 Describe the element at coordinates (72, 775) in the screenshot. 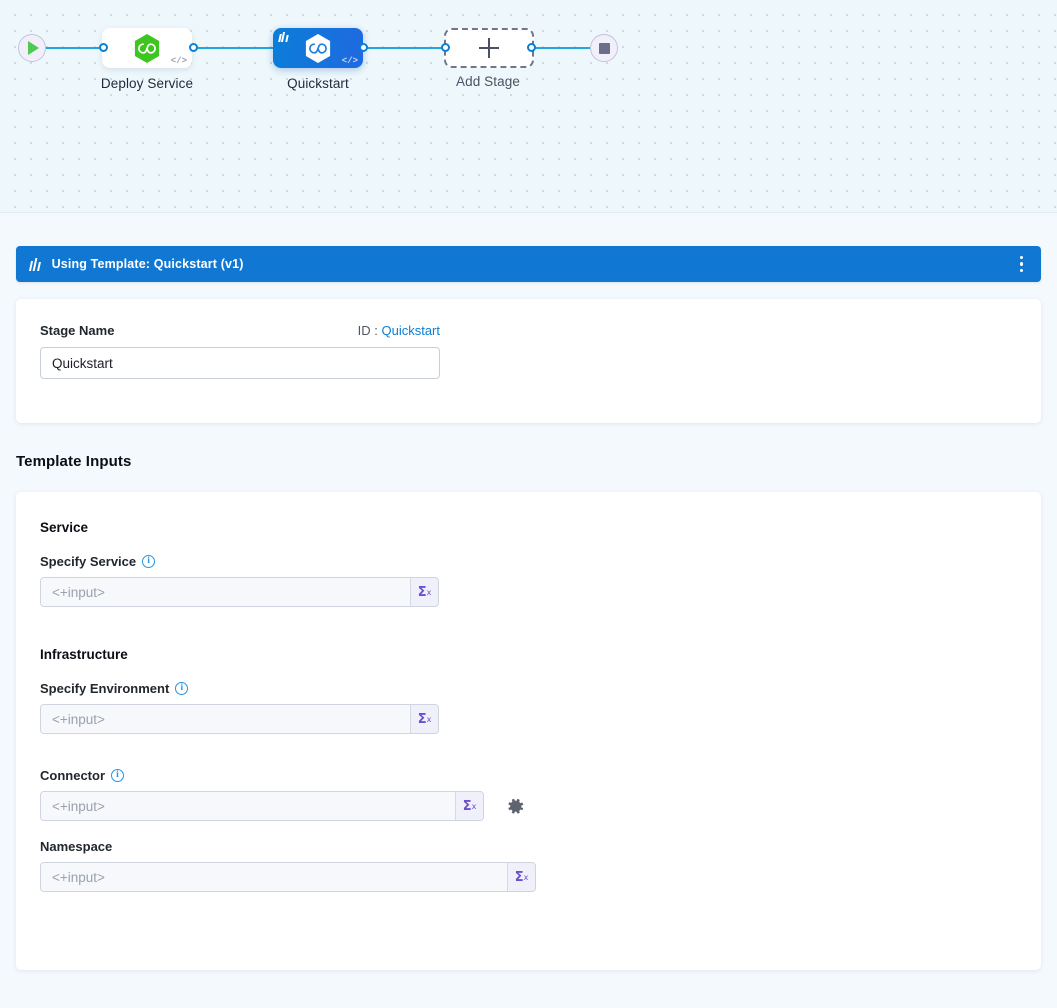

I see `label-connector-text: Connector` at that location.